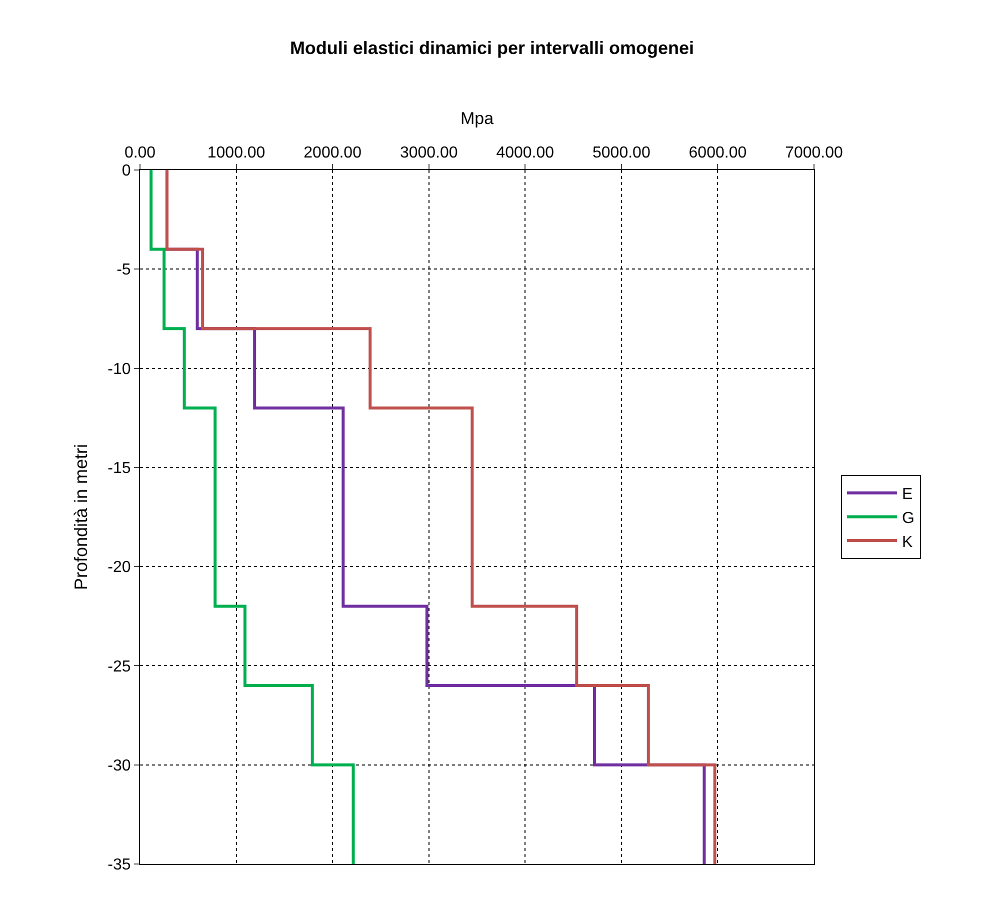  Describe the element at coordinates (621, 153) in the screenshot. I see `x-tick-label: 5000.00` at that location.